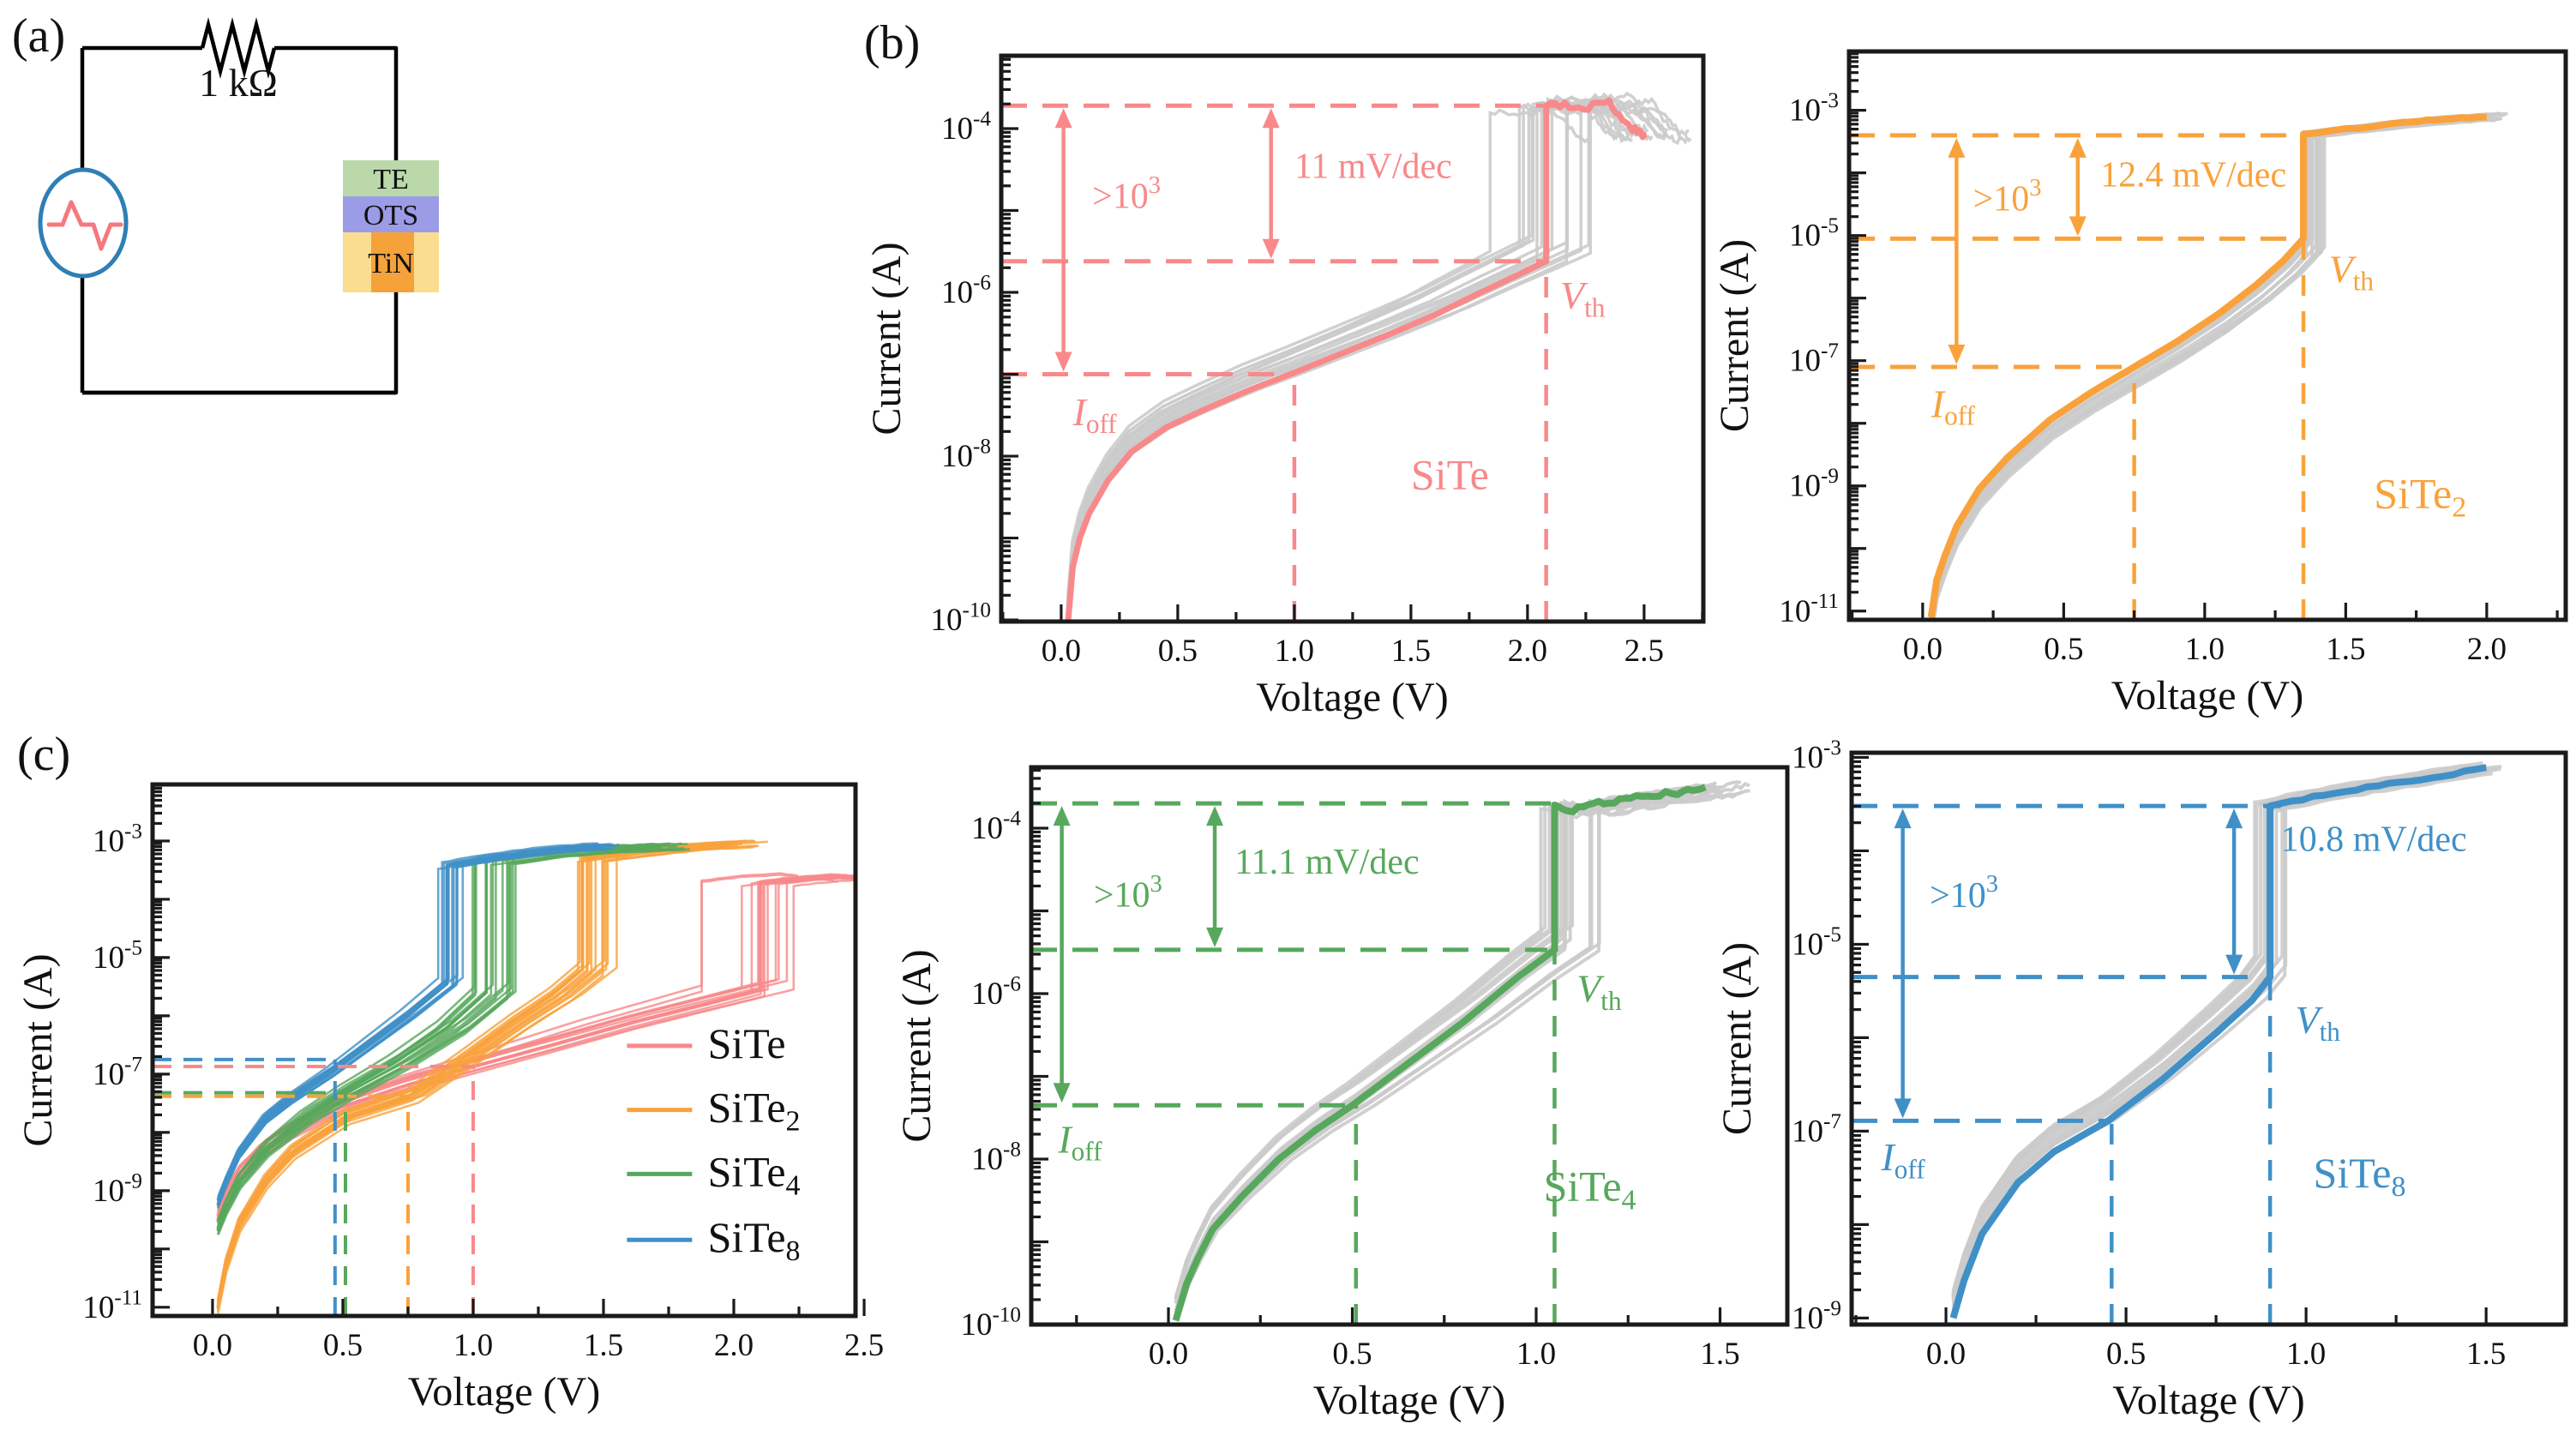  Describe the element at coordinates (996, 826) in the screenshot. I see `y-tick-label: 10⁻⁴` at that location.